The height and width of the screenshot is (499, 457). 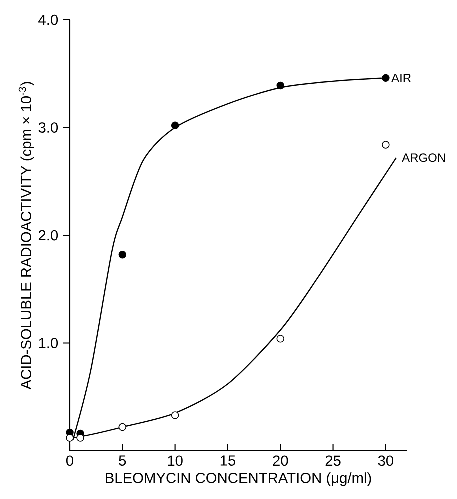 I want to click on series-label: AIR, so click(x=401, y=78).